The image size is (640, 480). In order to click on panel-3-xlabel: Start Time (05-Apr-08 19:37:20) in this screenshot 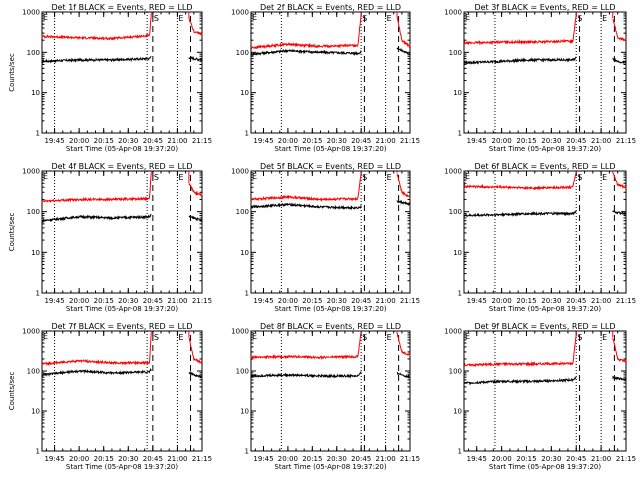, I will do `click(545, 149)`.